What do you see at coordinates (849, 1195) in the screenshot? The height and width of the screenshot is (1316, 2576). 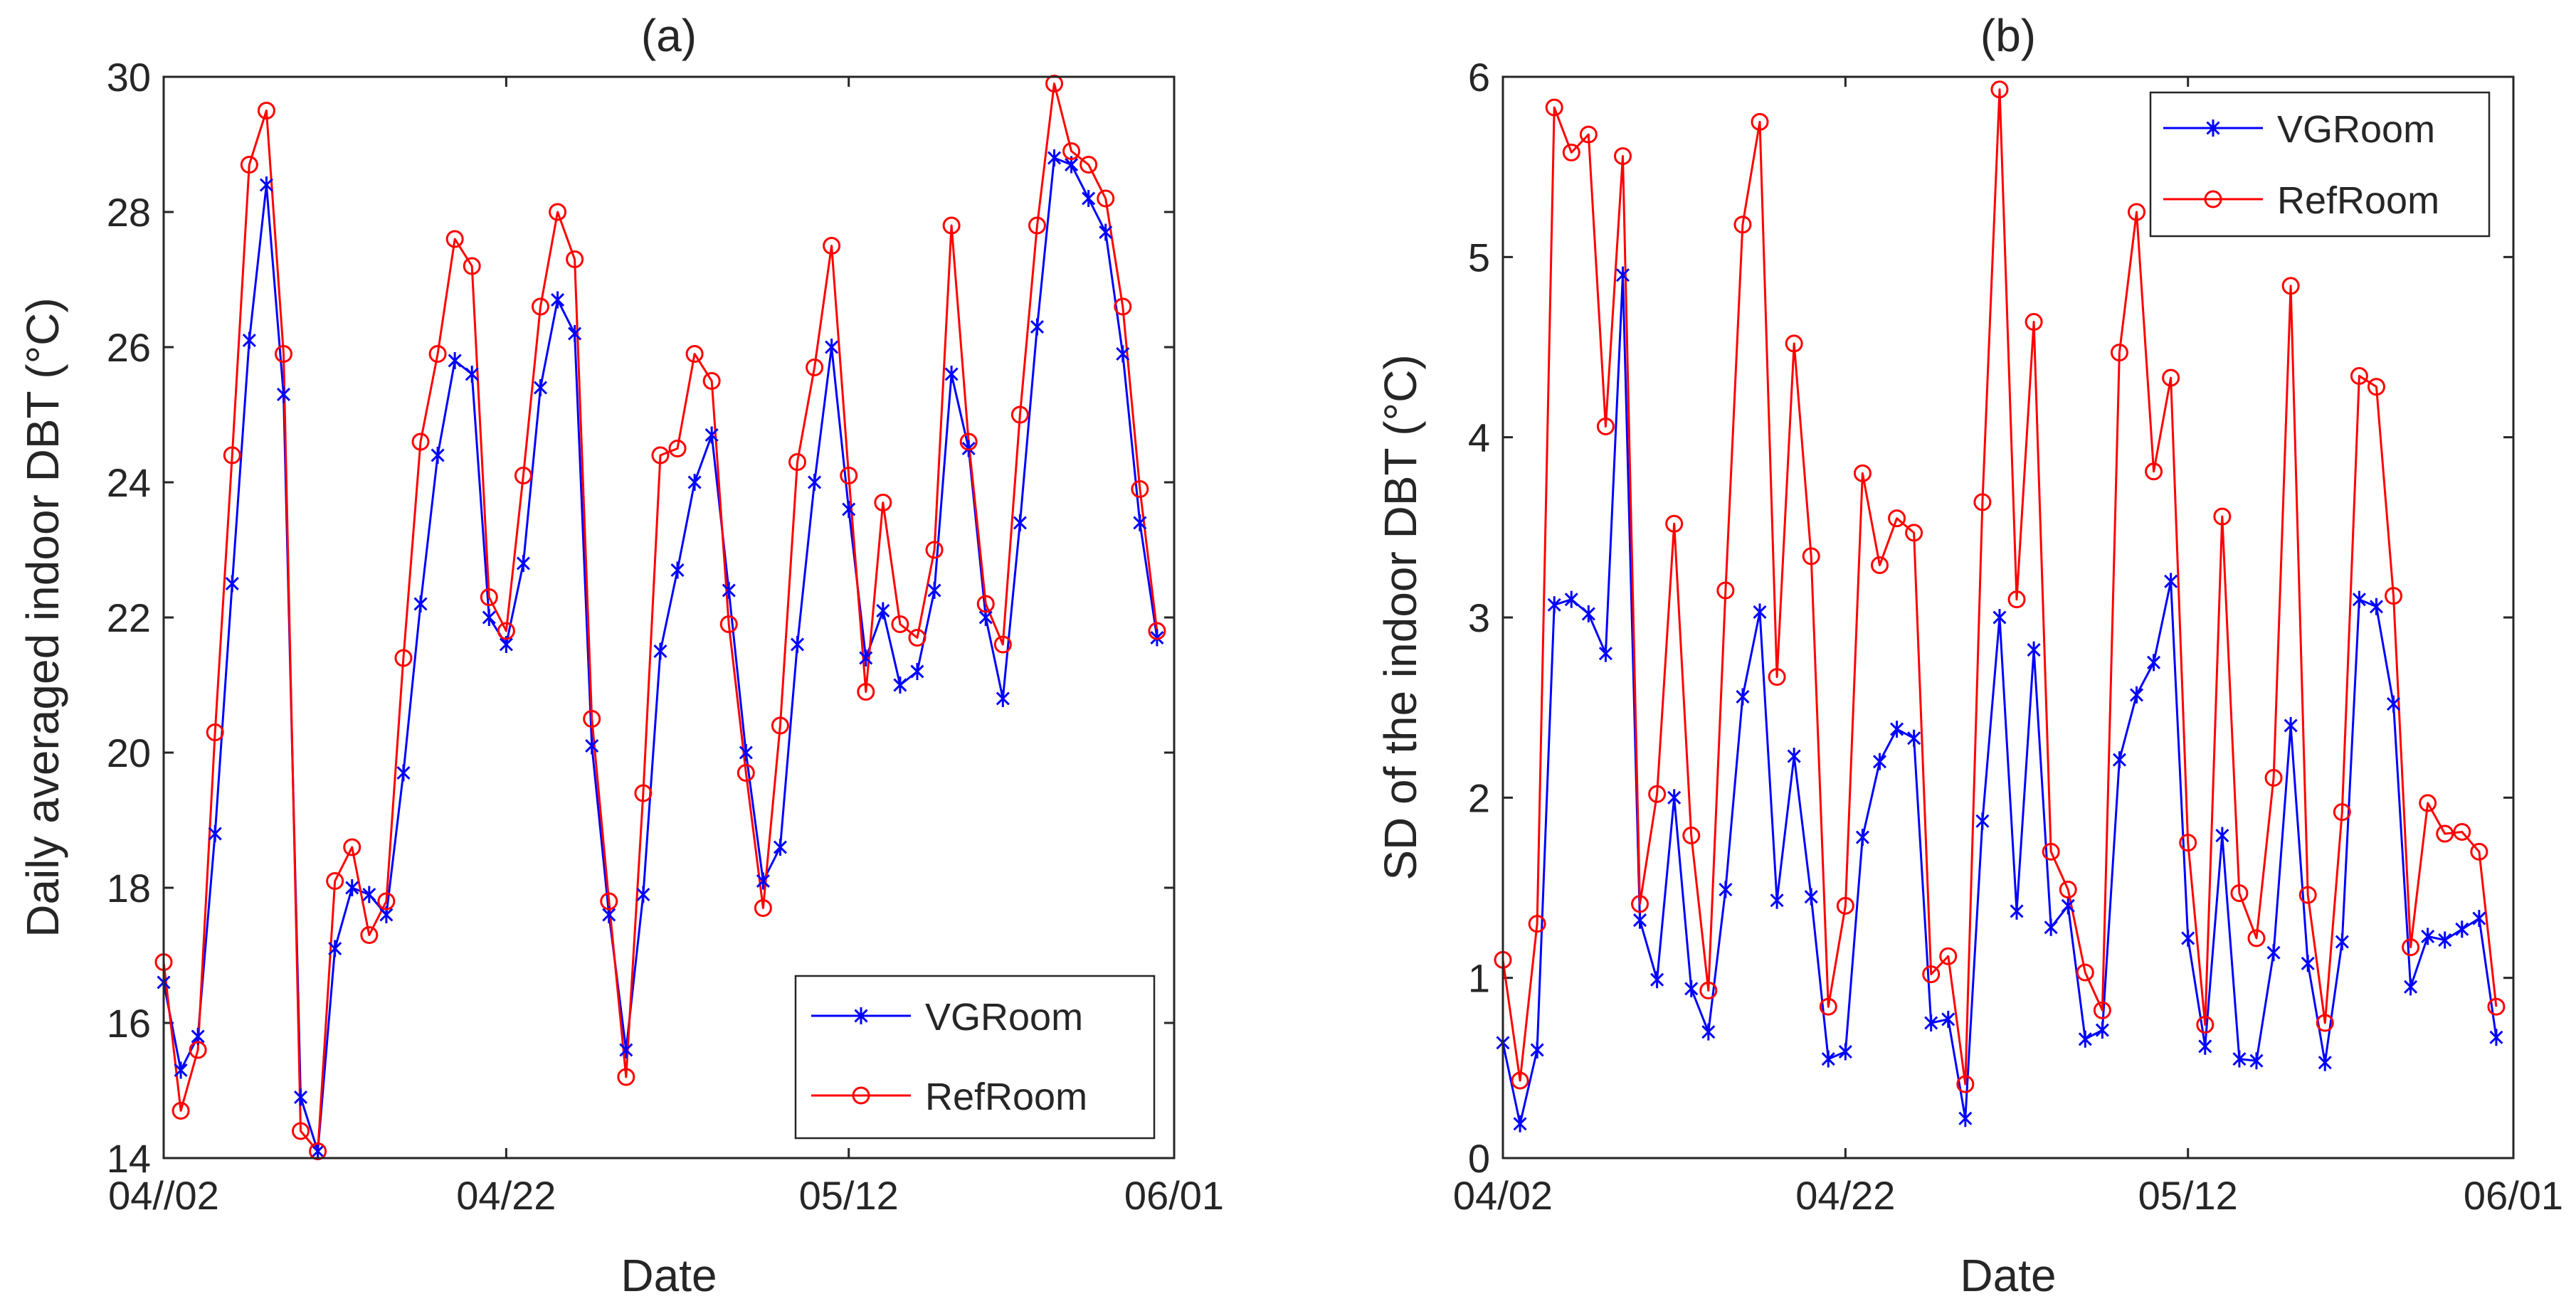 I see `x-tick-label-a-2: 05/12` at bounding box center [849, 1195].